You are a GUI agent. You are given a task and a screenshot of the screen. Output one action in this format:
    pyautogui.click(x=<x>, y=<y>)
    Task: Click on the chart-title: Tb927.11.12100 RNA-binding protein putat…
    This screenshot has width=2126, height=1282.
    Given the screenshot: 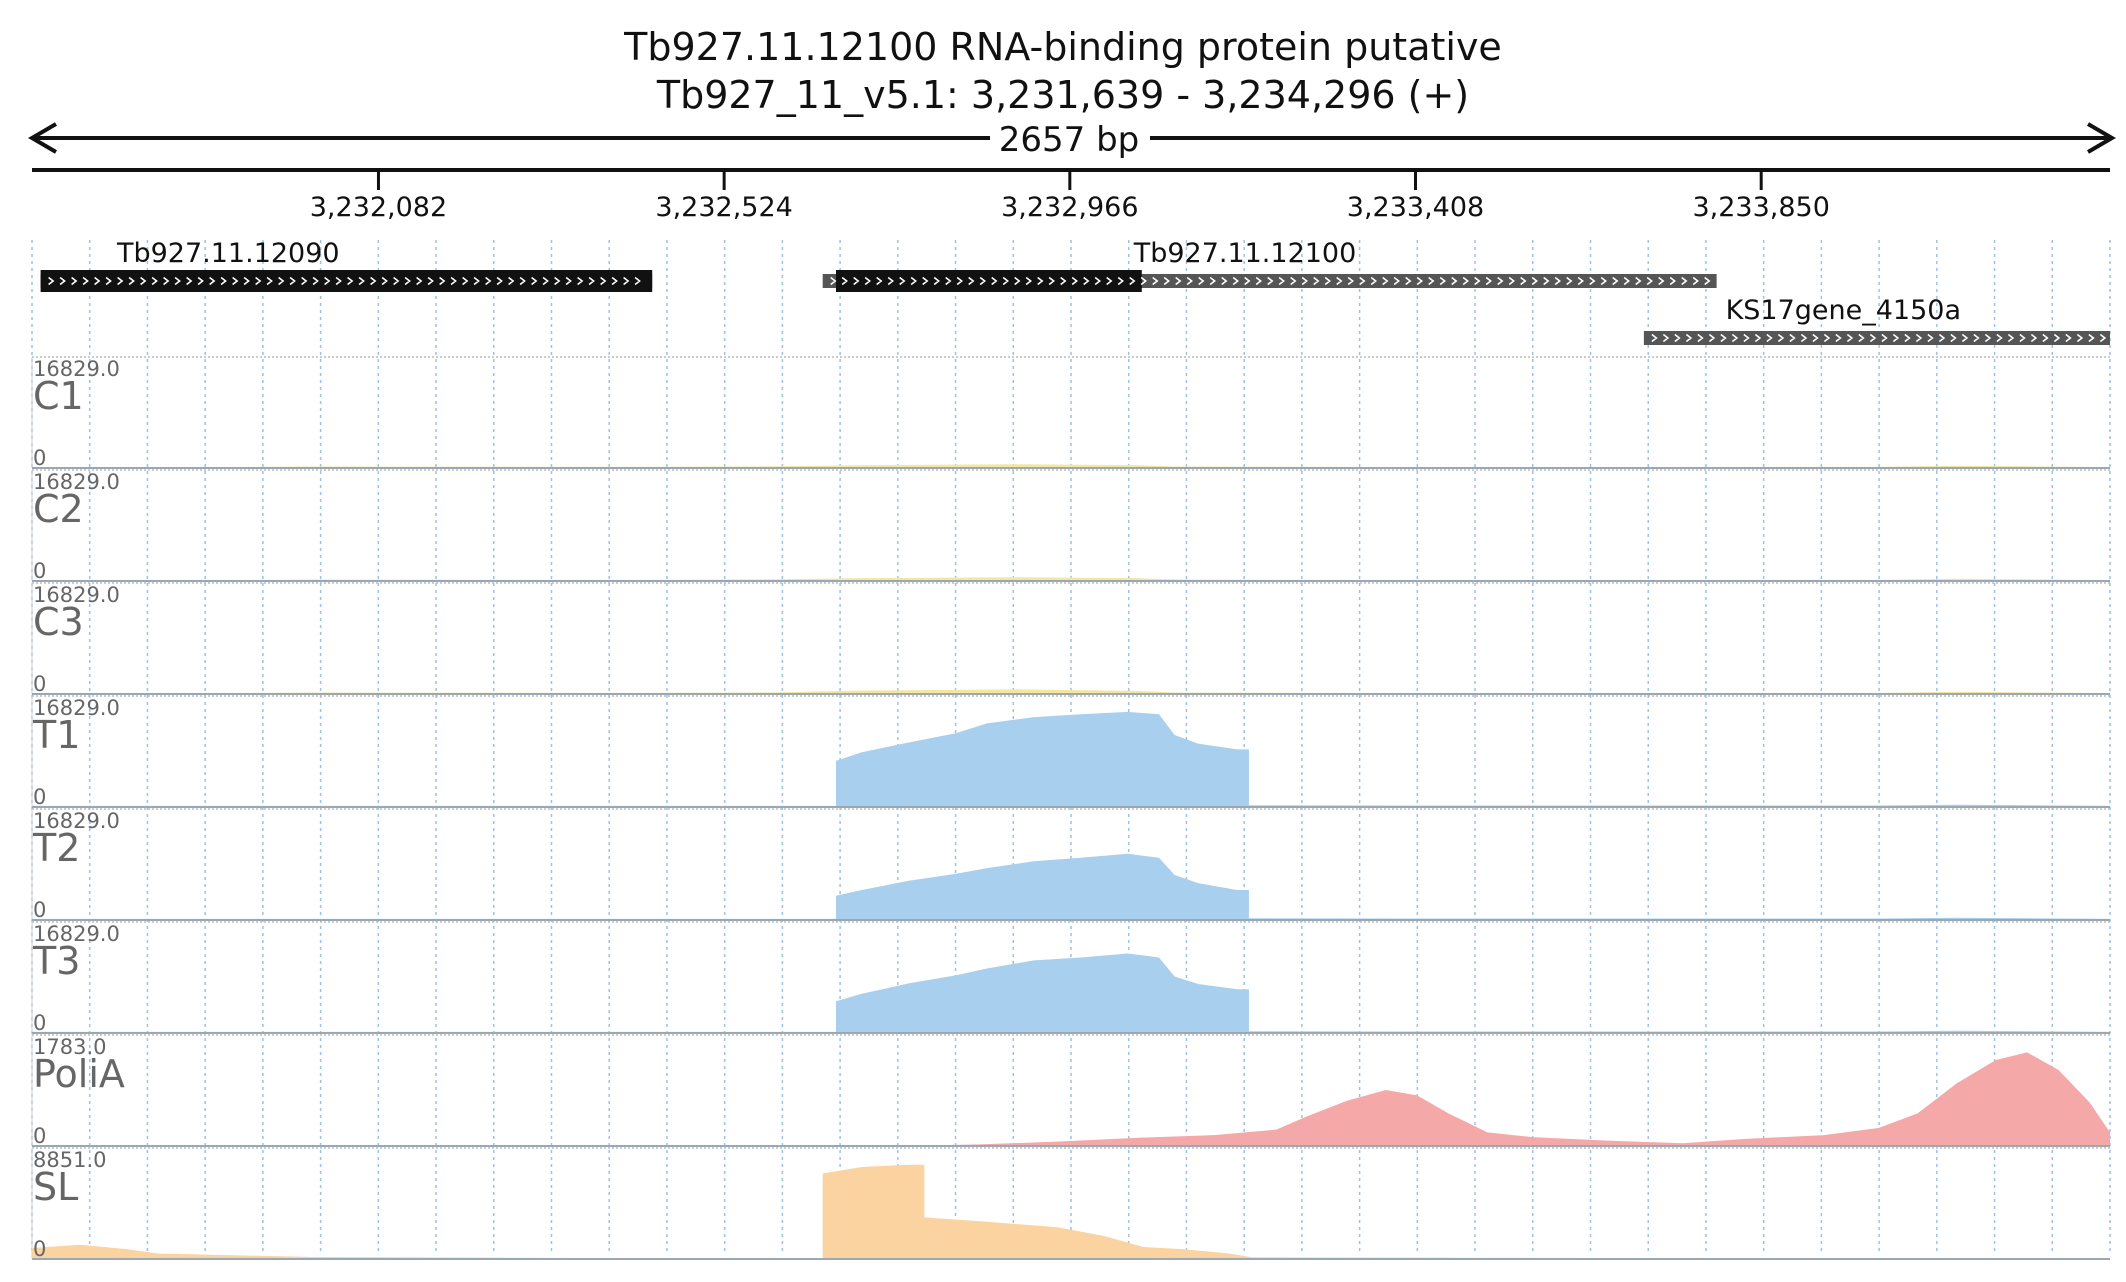 What is the action you would take?
    pyautogui.click(x=1062, y=47)
    